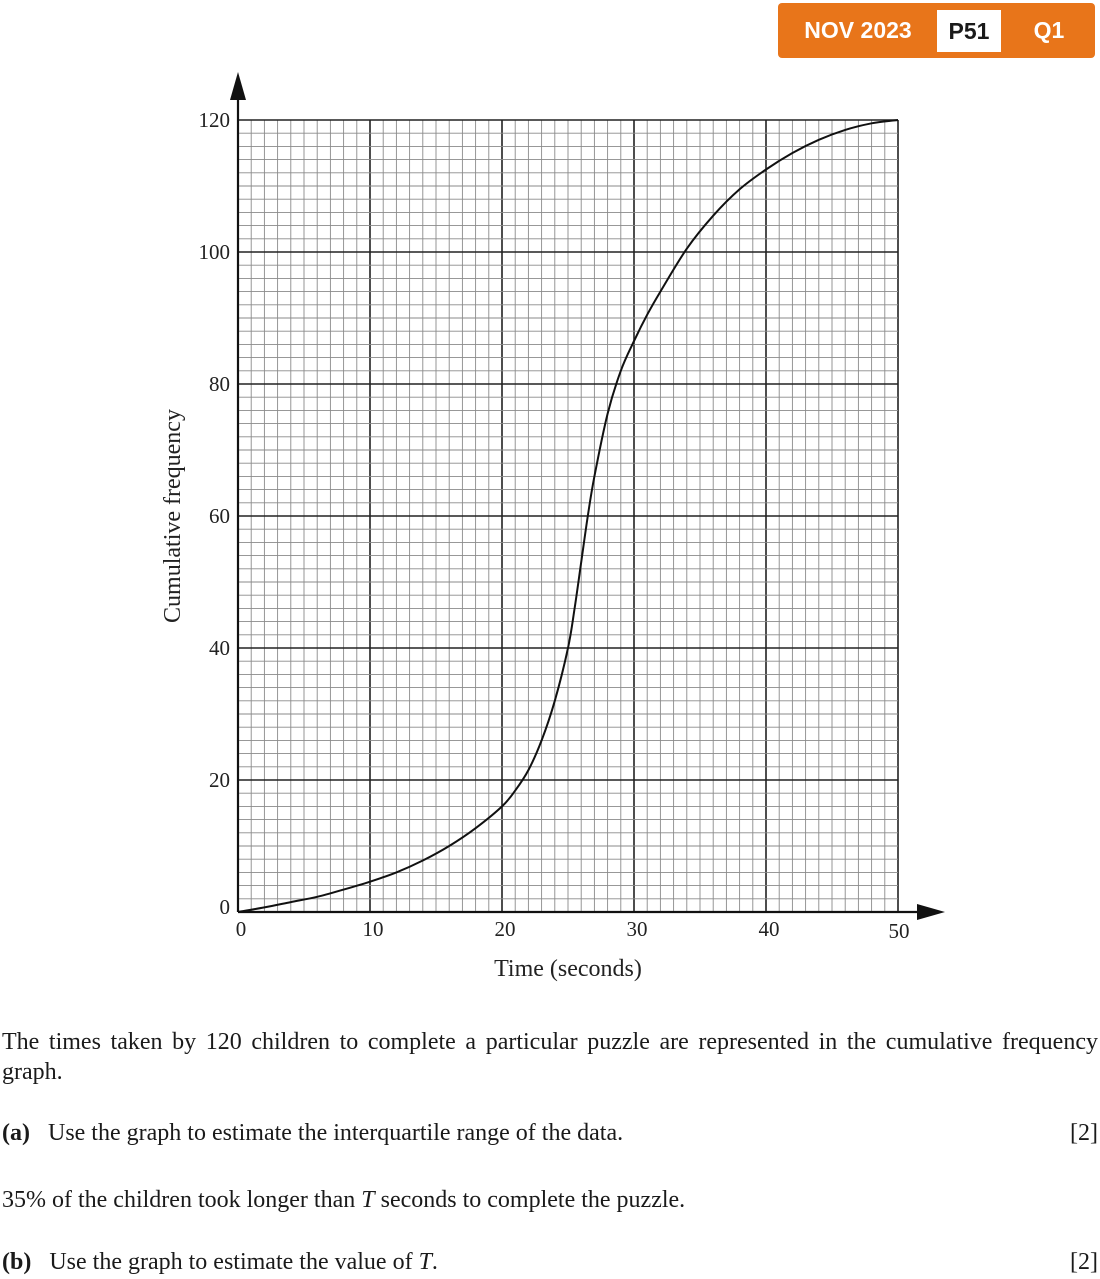 The height and width of the screenshot is (1279, 1100). What do you see at coordinates (1084, 1133) in the screenshot?
I see `part-a-marks: [2]` at bounding box center [1084, 1133].